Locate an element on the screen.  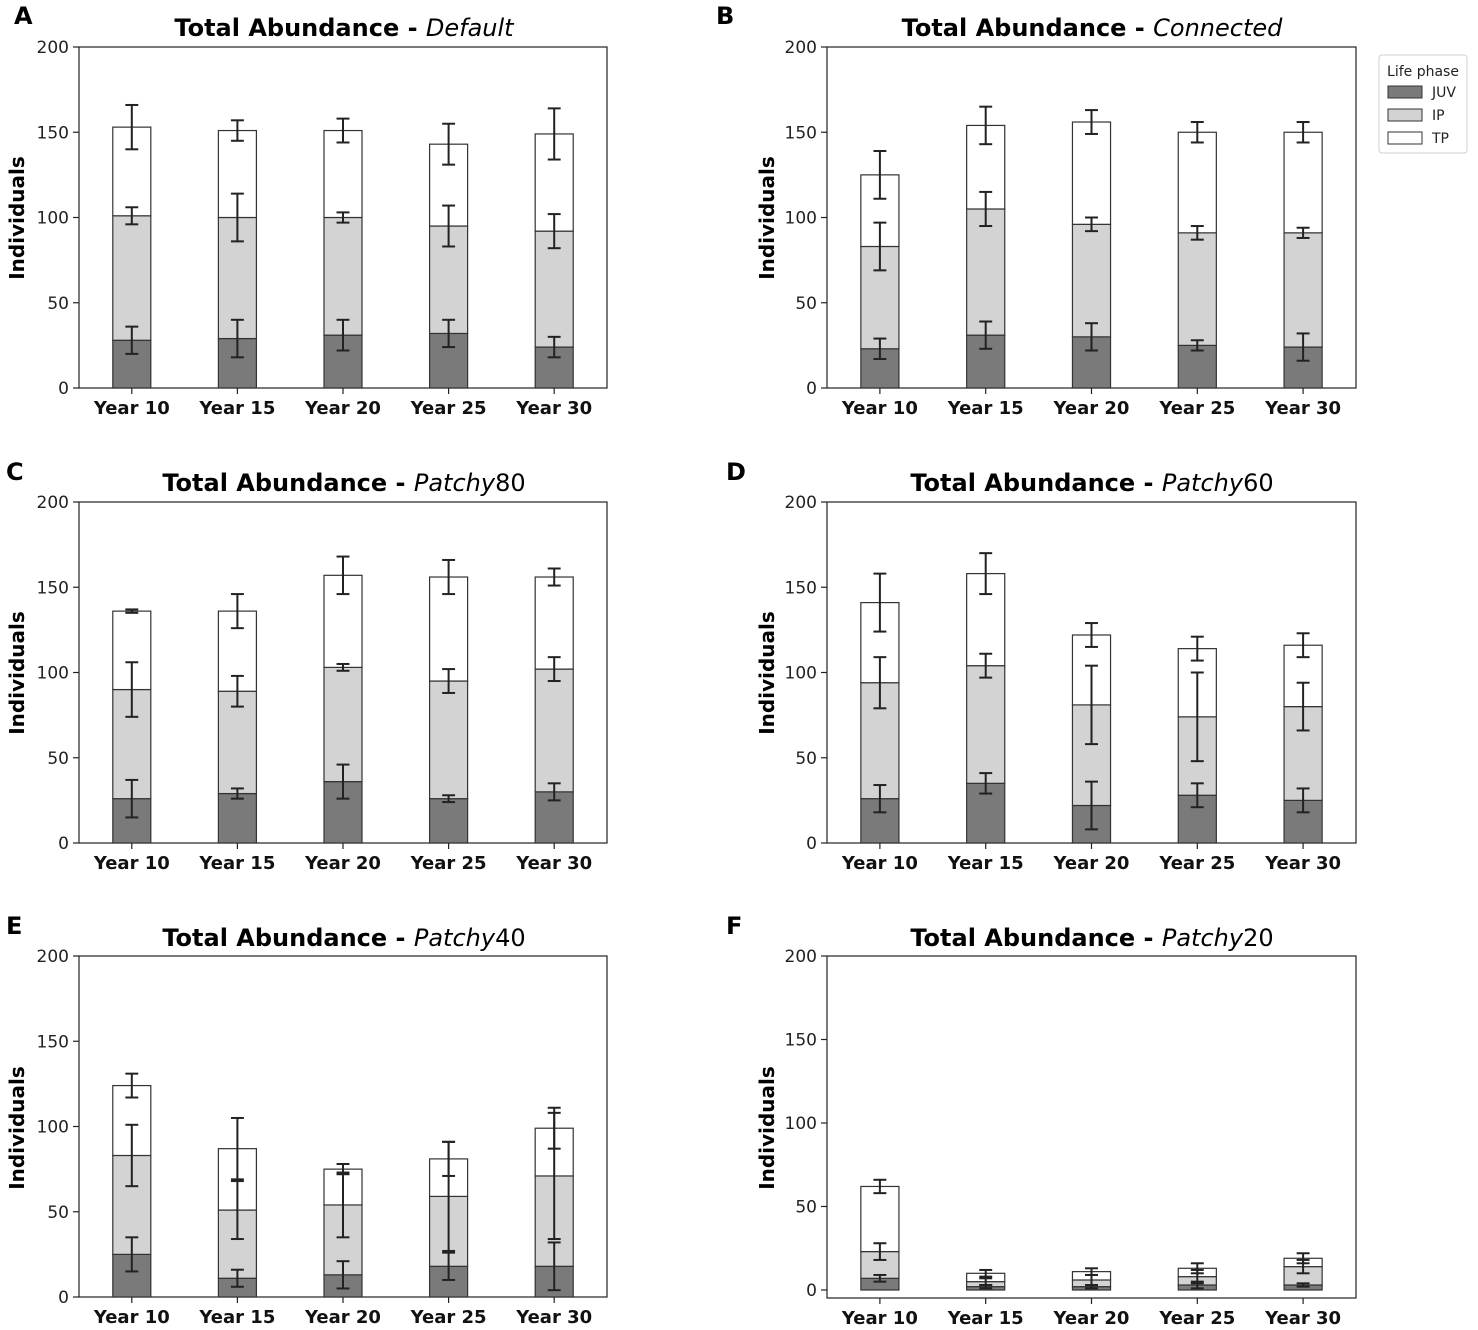
legend-swatch-juv is located at coordinates (1405, 92).